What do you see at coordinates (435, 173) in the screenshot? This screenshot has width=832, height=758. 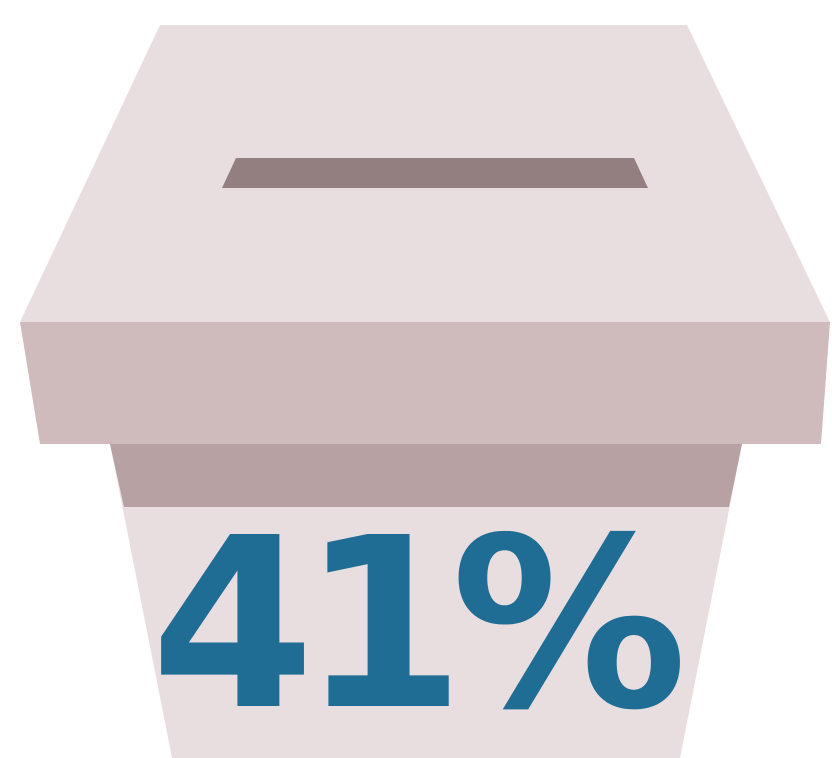 I see `ballot-slot` at bounding box center [435, 173].